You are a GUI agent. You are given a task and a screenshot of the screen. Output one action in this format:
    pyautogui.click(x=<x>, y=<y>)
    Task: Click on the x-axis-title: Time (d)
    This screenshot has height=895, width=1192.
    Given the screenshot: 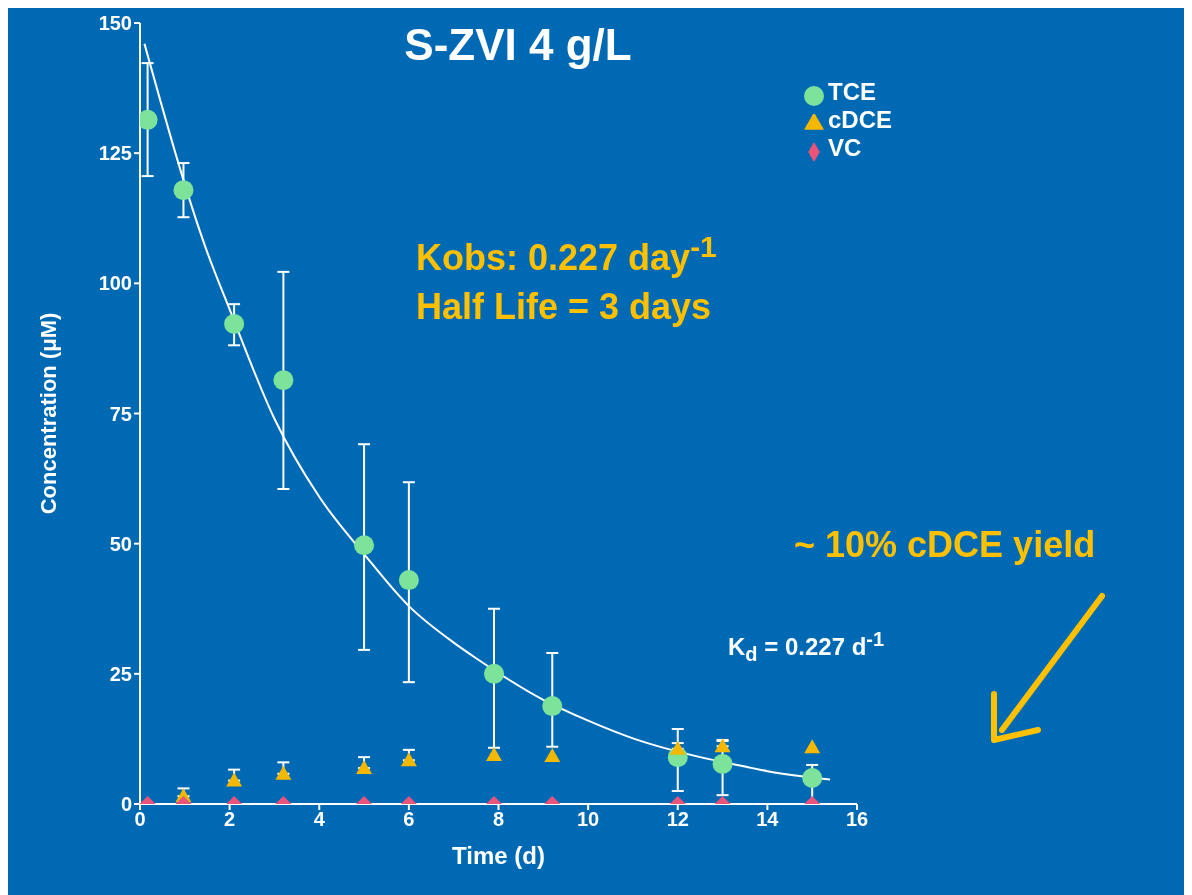 What is the action you would take?
    pyautogui.click(x=498, y=855)
    